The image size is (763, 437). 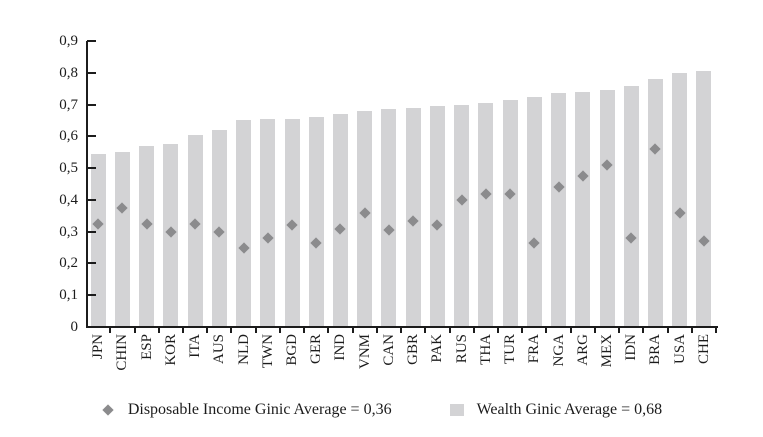 What do you see at coordinates (680, 199) in the screenshot?
I see `bar-USA` at bounding box center [680, 199].